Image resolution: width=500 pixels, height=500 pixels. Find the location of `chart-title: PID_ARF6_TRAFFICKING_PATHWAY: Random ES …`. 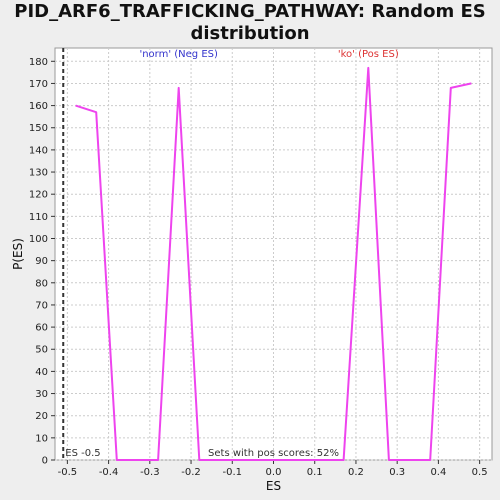

chart-title: PID_ARF6_TRAFFICKING_PATHWAY: Random ES … is located at coordinates (250, 22).